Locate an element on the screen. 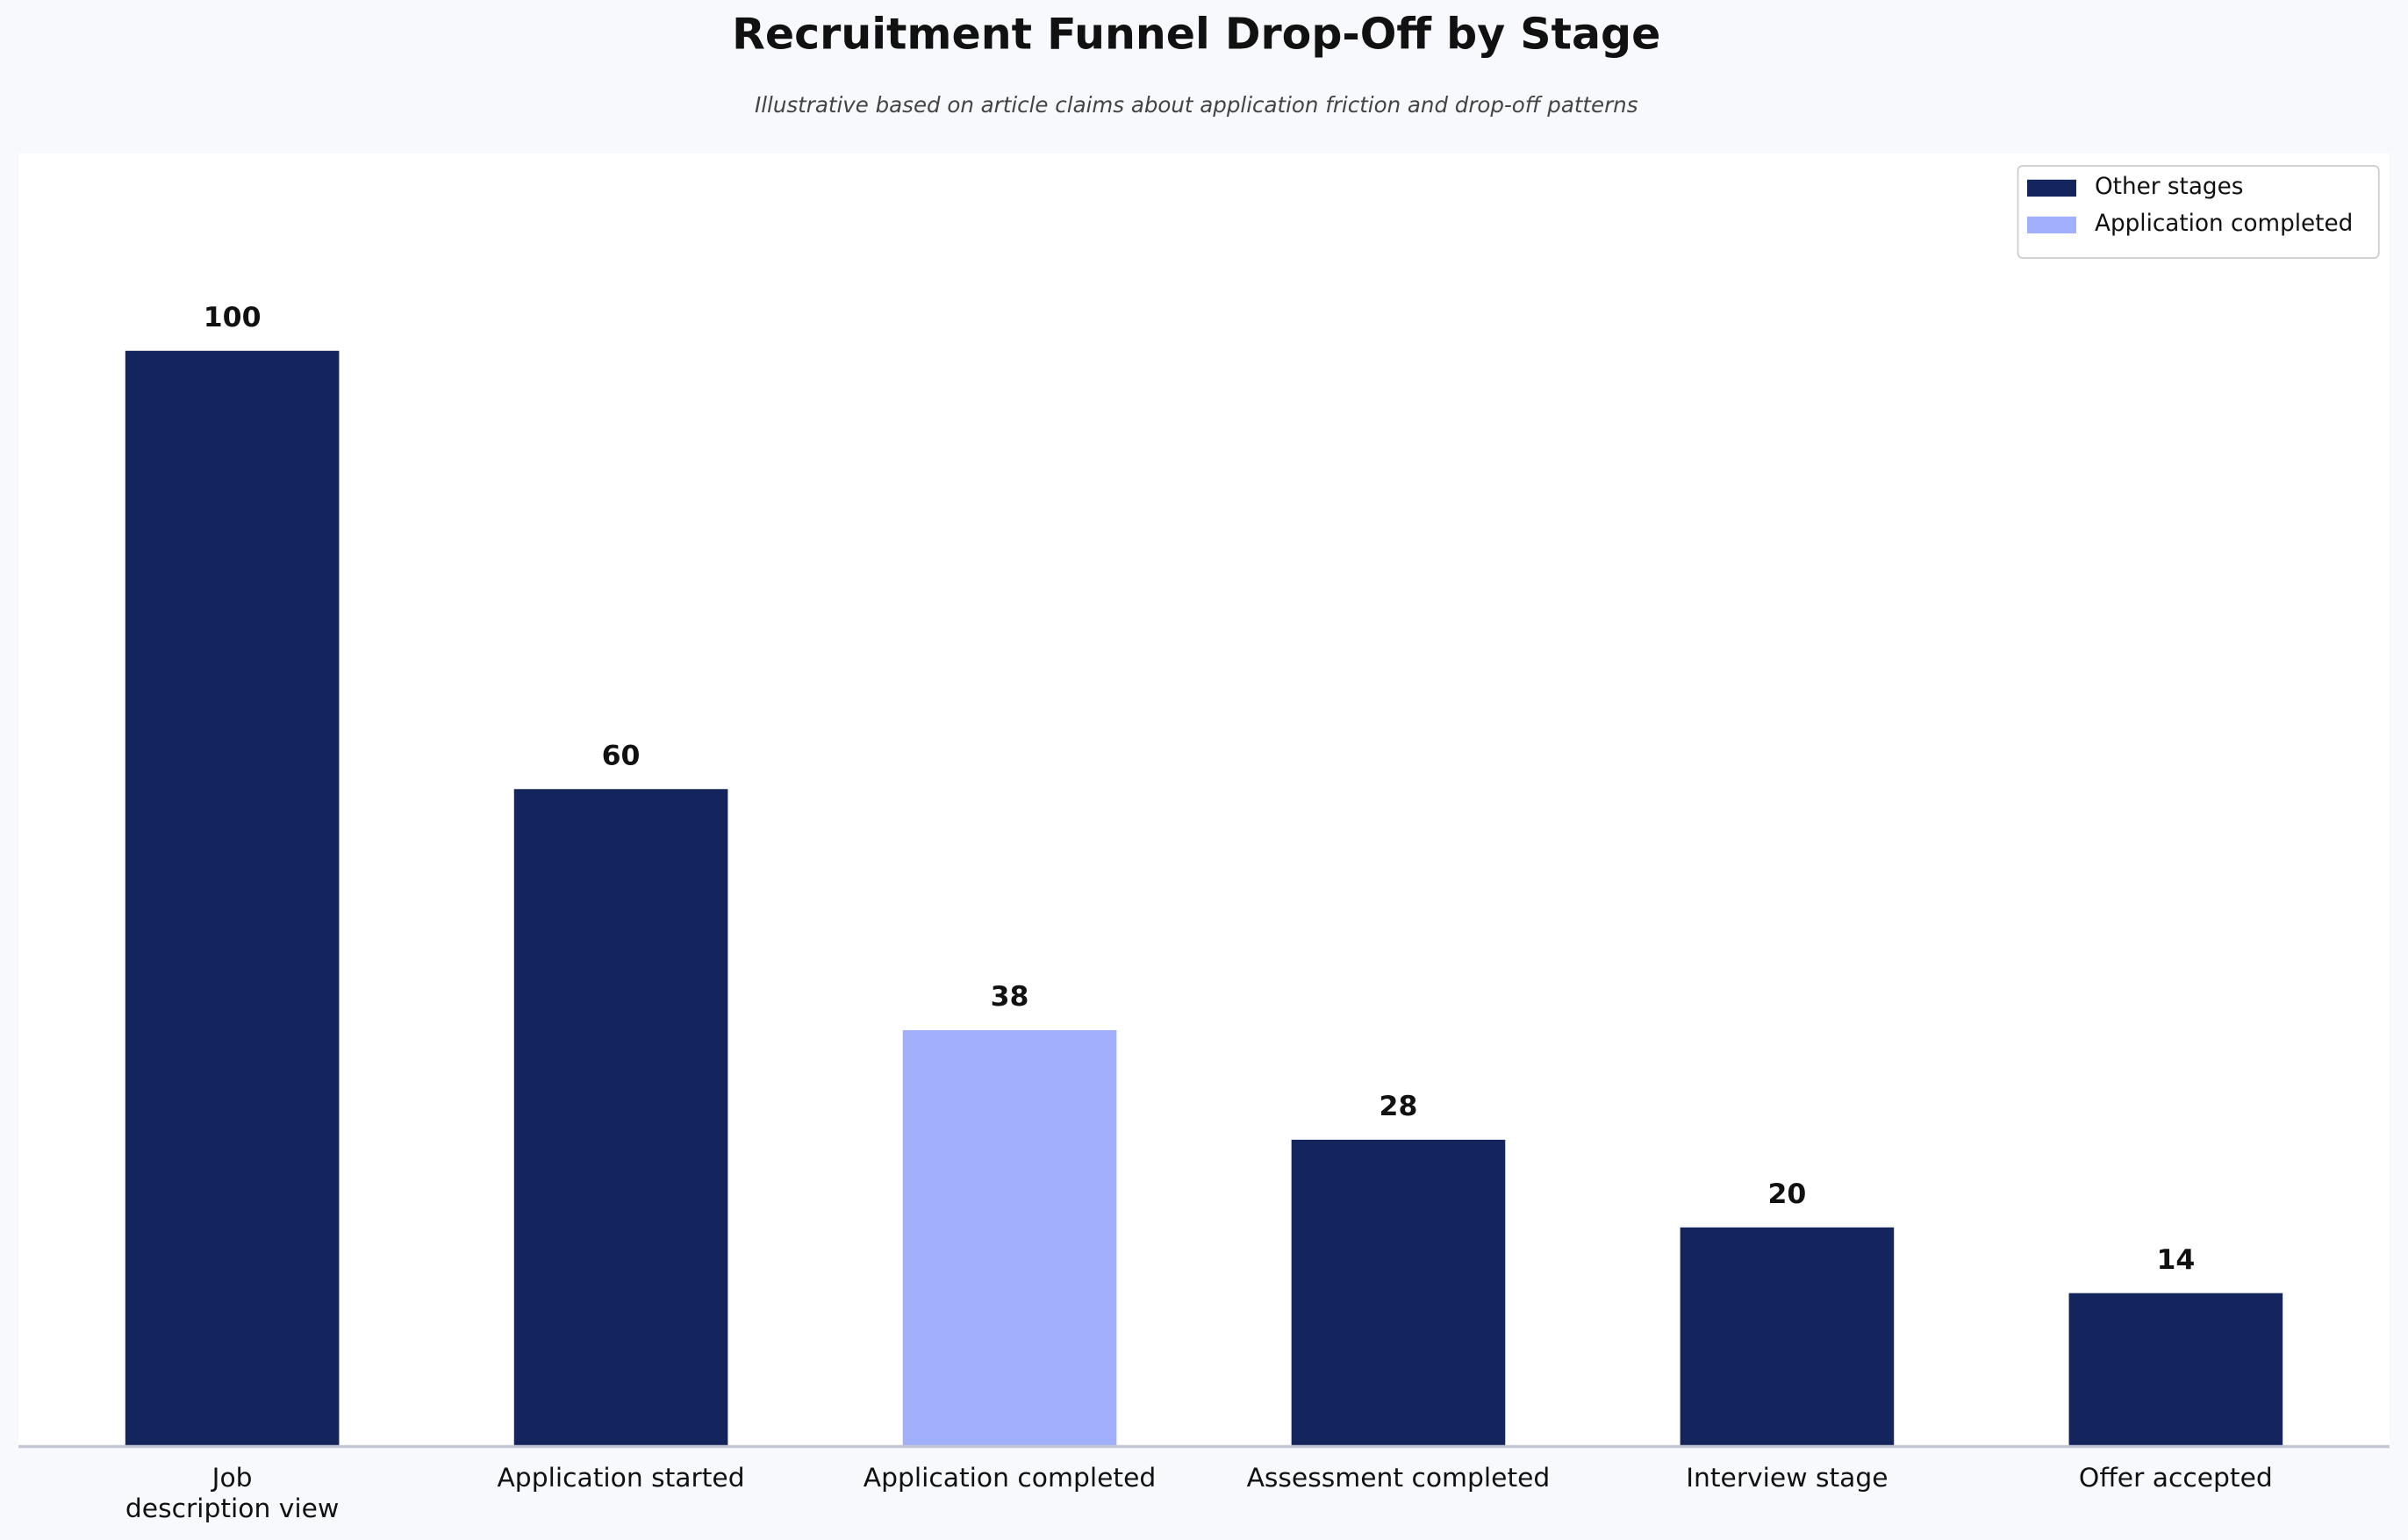 This screenshot has height=1540, width=2408. value-label: 100 is located at coordinates (233, 317).